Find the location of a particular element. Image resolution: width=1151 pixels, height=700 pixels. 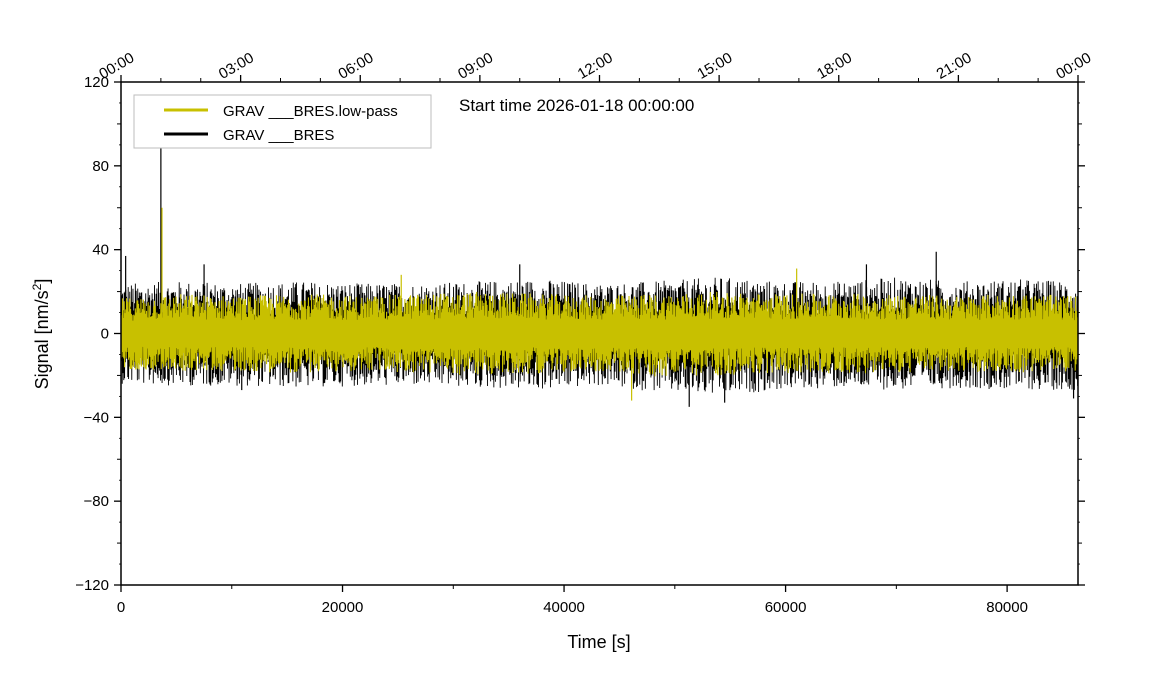

y-tick-label: 120 is located at coordinates (96, 82).